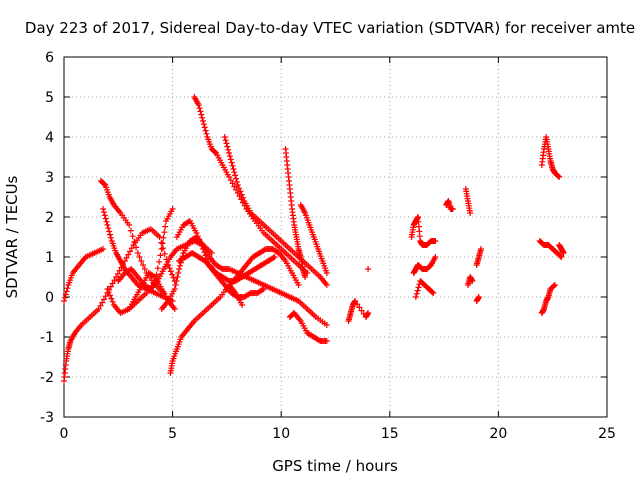 The height and width of the screenshot is (480, 640). What do you see at coordinates (12, 236) in the screenshot?
I see `y-axis-label: SDTVAR / TECUs` at bounding box center [12, 236].